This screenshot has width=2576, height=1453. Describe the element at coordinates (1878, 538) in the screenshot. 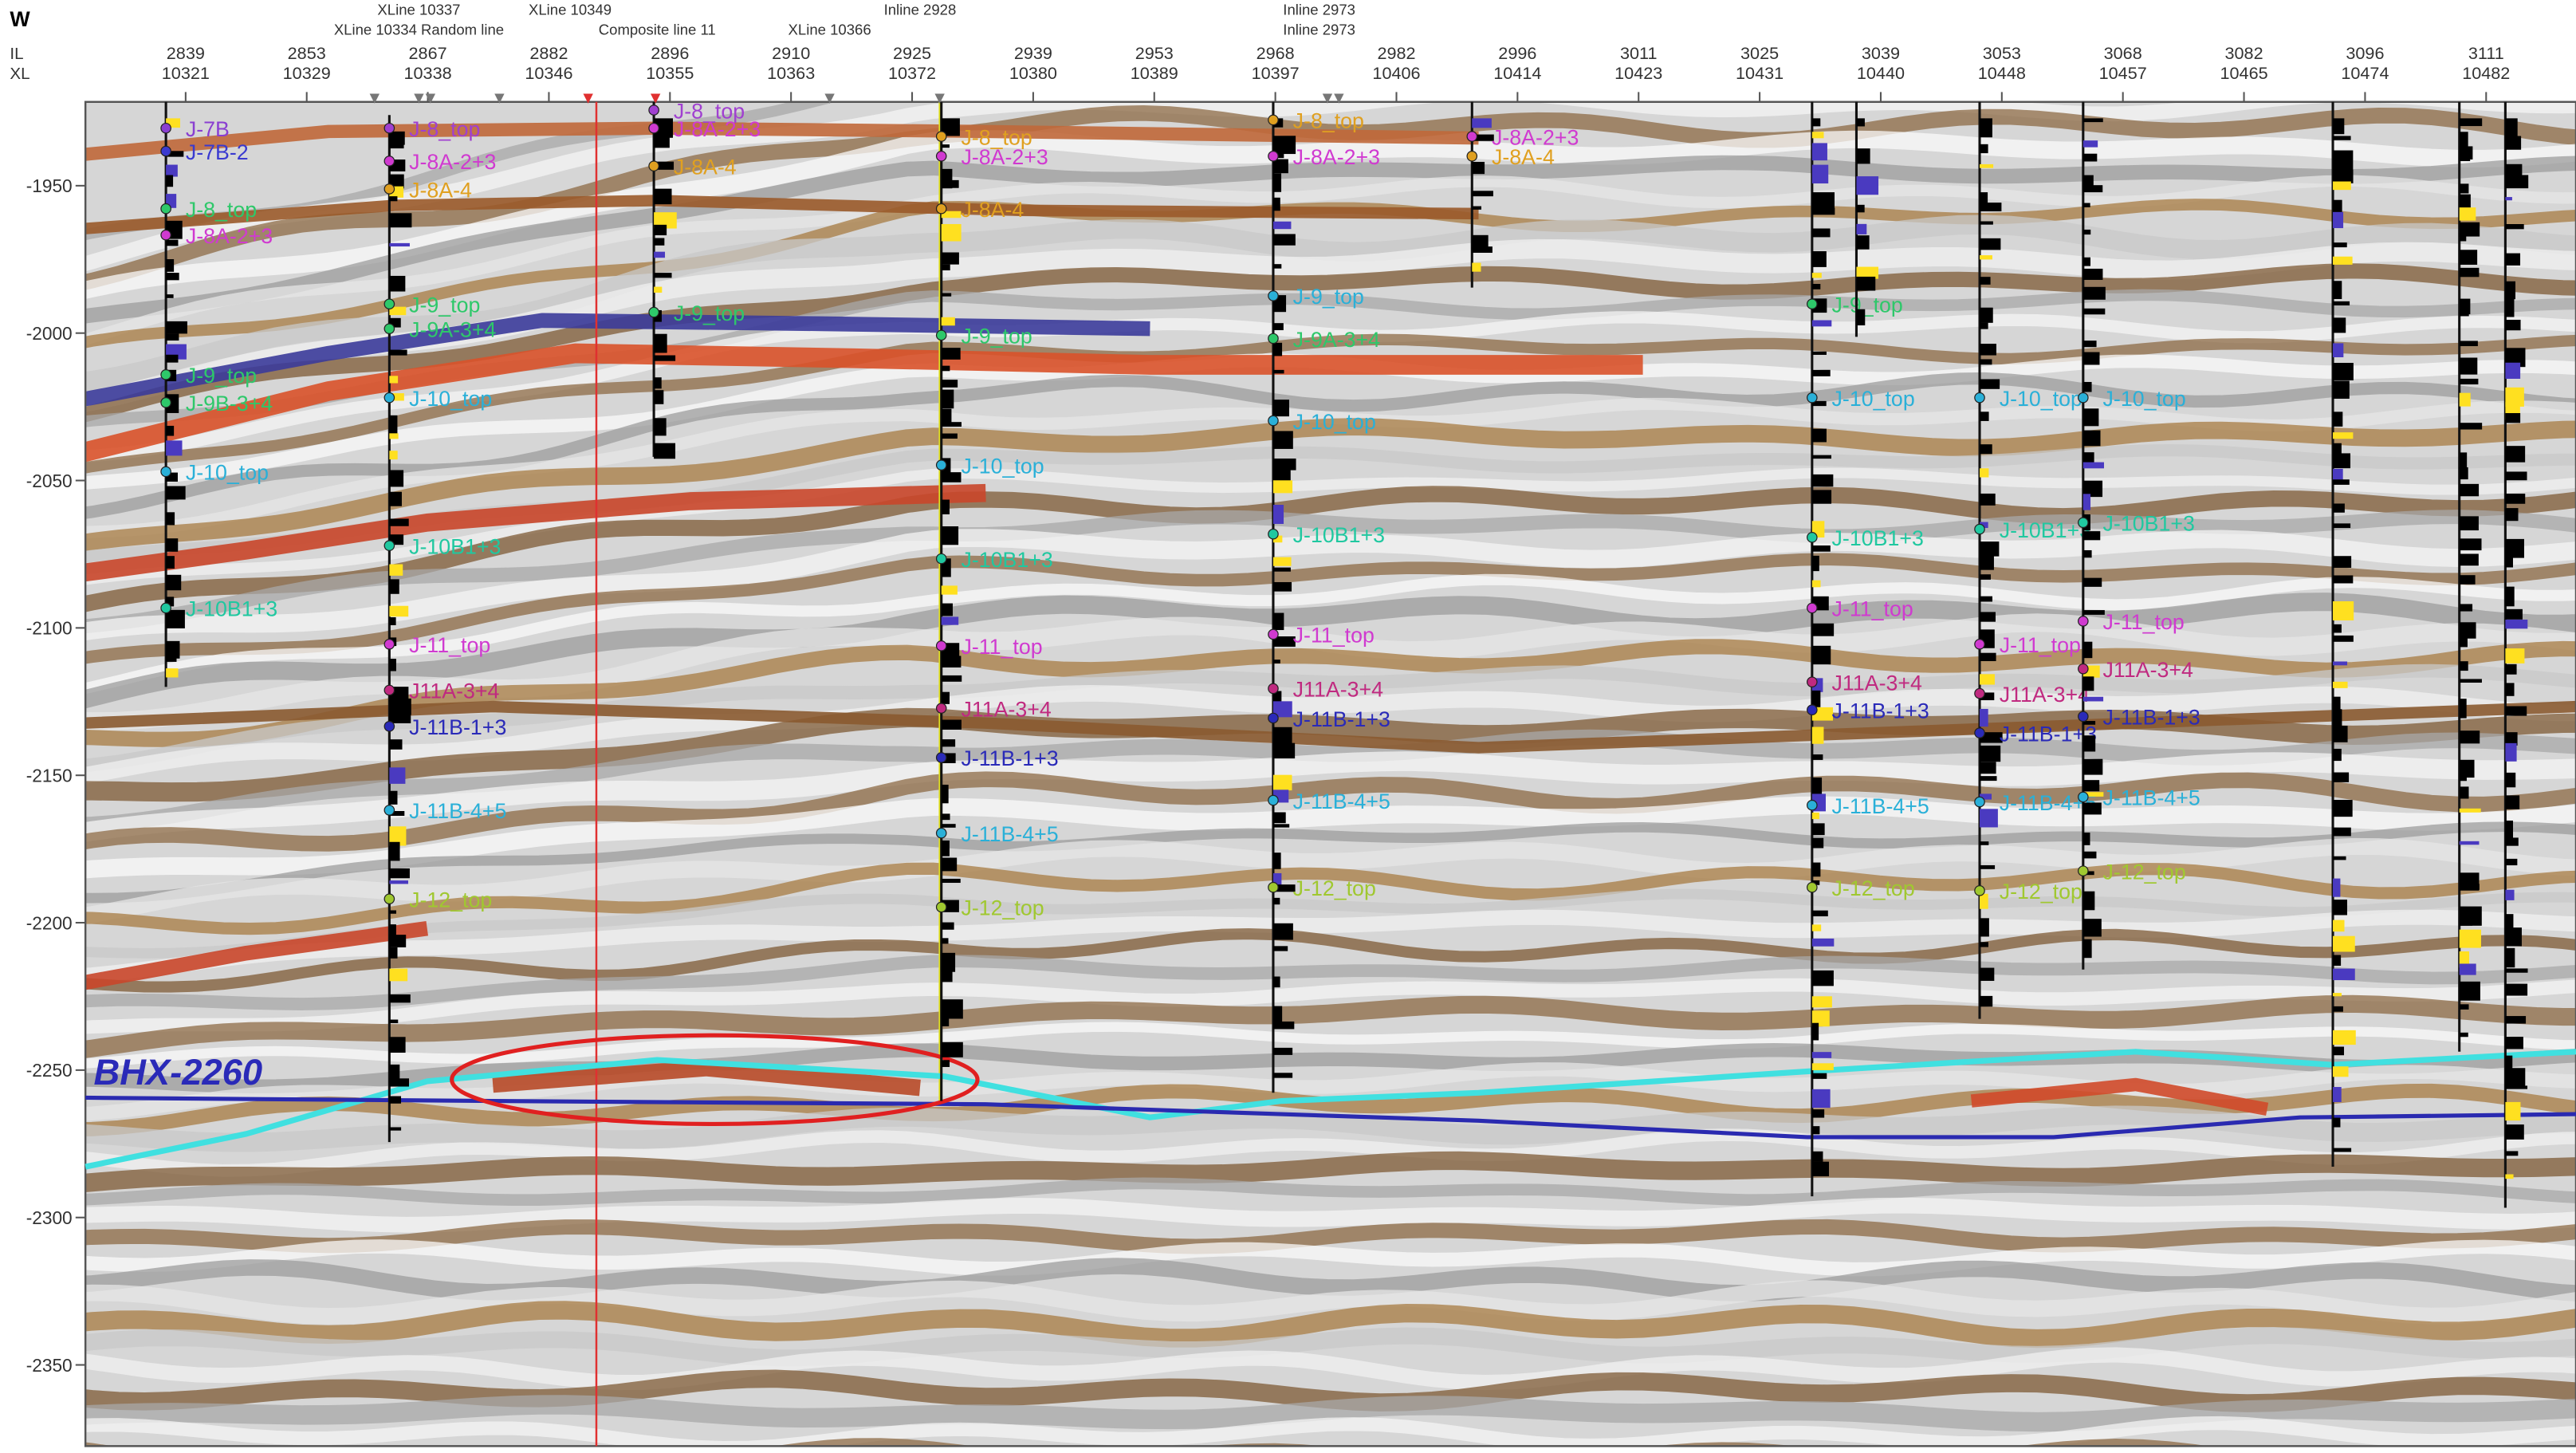

I see `well-marker-label: J-10B1+3` at that location.